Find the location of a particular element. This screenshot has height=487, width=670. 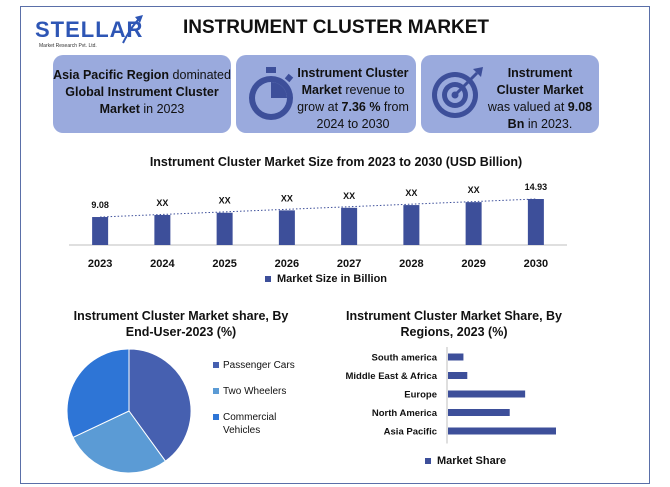

x-tick-2025: 2025 is located at coordinates (224, 264).